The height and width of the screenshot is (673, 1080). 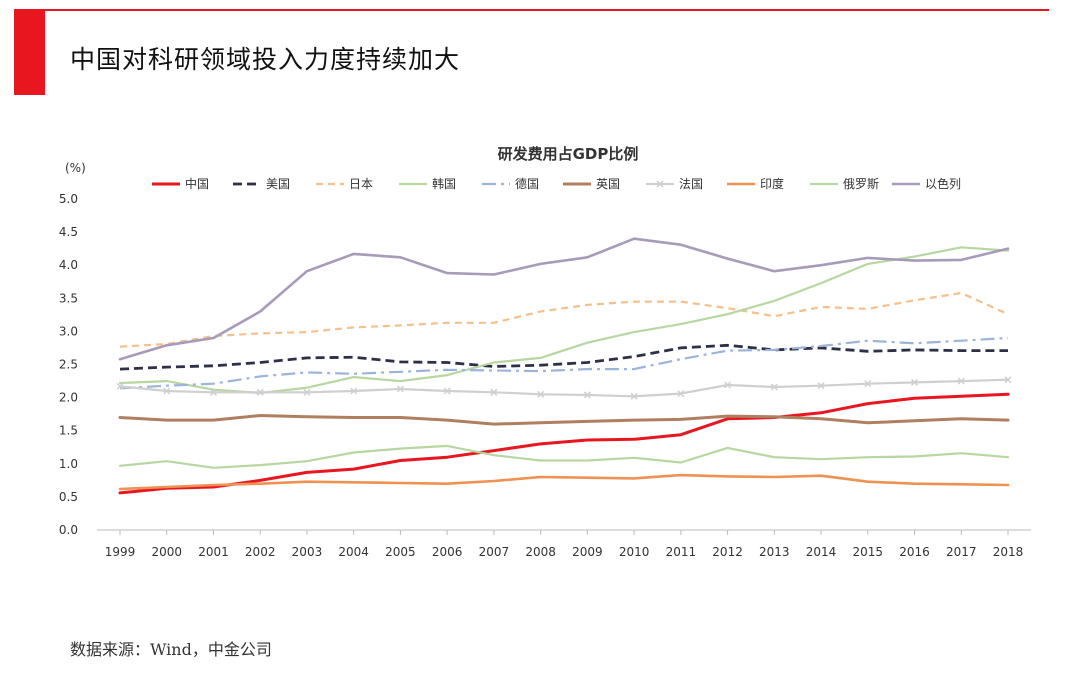 What do you see at coordinates (353, 552) in the screenshot?
I see `x-tick-label: 2004` at bounding box center [353, 552].